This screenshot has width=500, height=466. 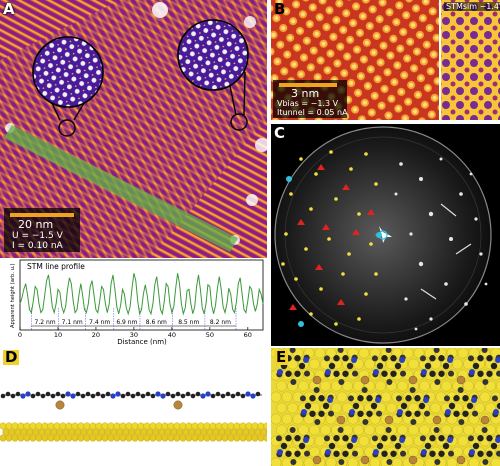 What do you see at coordinates (56, 266) in the screenshot?
I see `chart-title: STM line profile` at bounding box center [56, 266].